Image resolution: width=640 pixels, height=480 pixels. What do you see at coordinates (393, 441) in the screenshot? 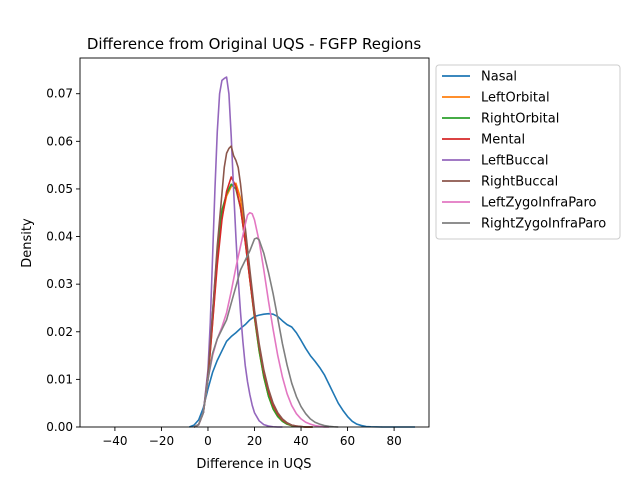
I see `x-tick-label: 80` at bounding box center [393, 441].